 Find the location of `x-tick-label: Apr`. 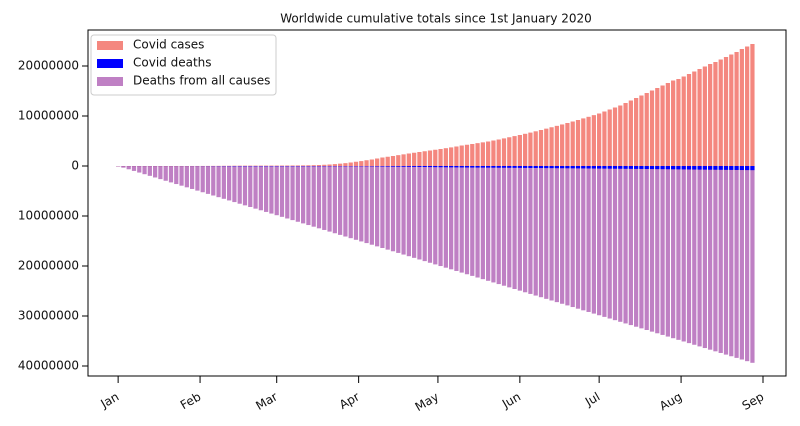

x-tick-label: Apr is located at coordinates (349, 400).